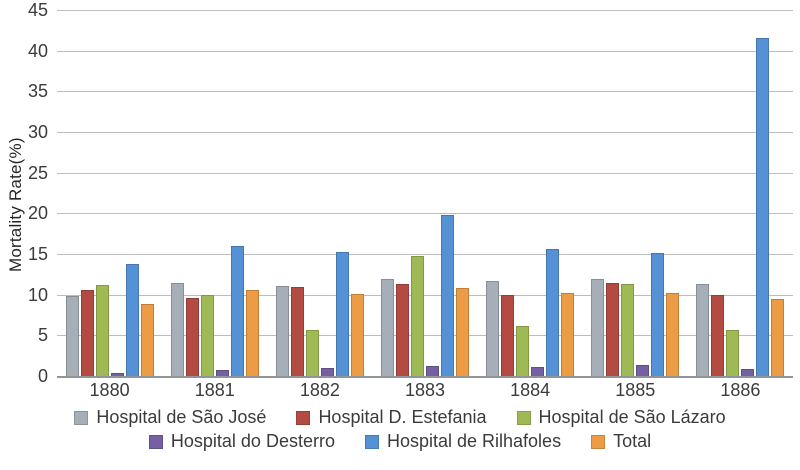 This screenshot has height=470, width=800. I want to click on legend-label: Hospital do Desterro, so click(252, 441).